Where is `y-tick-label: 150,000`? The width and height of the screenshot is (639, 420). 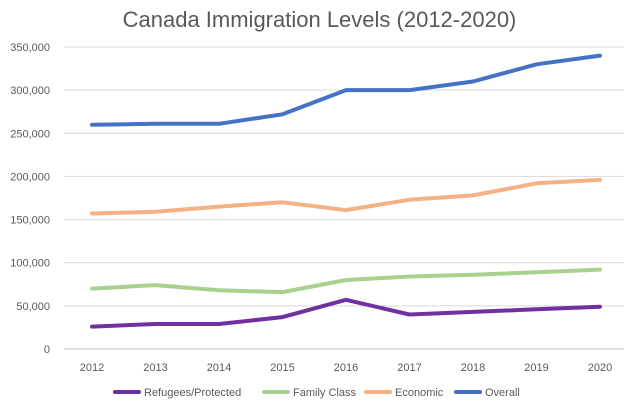
y-tick-label: 150,000 is located at coordinates (30, 221).